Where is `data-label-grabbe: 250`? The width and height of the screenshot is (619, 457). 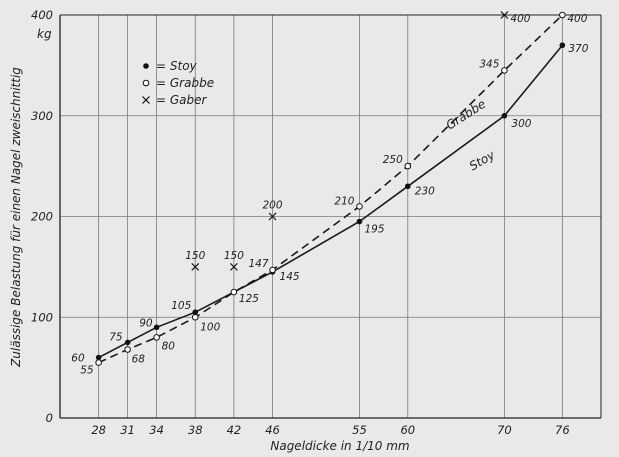 data-label-grabbe: 250 is located at coordinates (393, 160).